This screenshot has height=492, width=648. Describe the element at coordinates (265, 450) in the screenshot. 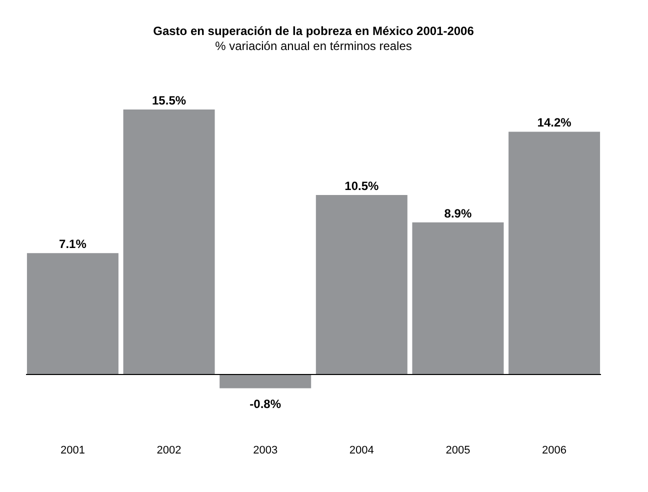

I see `x-tick-label: 2003` at that location.